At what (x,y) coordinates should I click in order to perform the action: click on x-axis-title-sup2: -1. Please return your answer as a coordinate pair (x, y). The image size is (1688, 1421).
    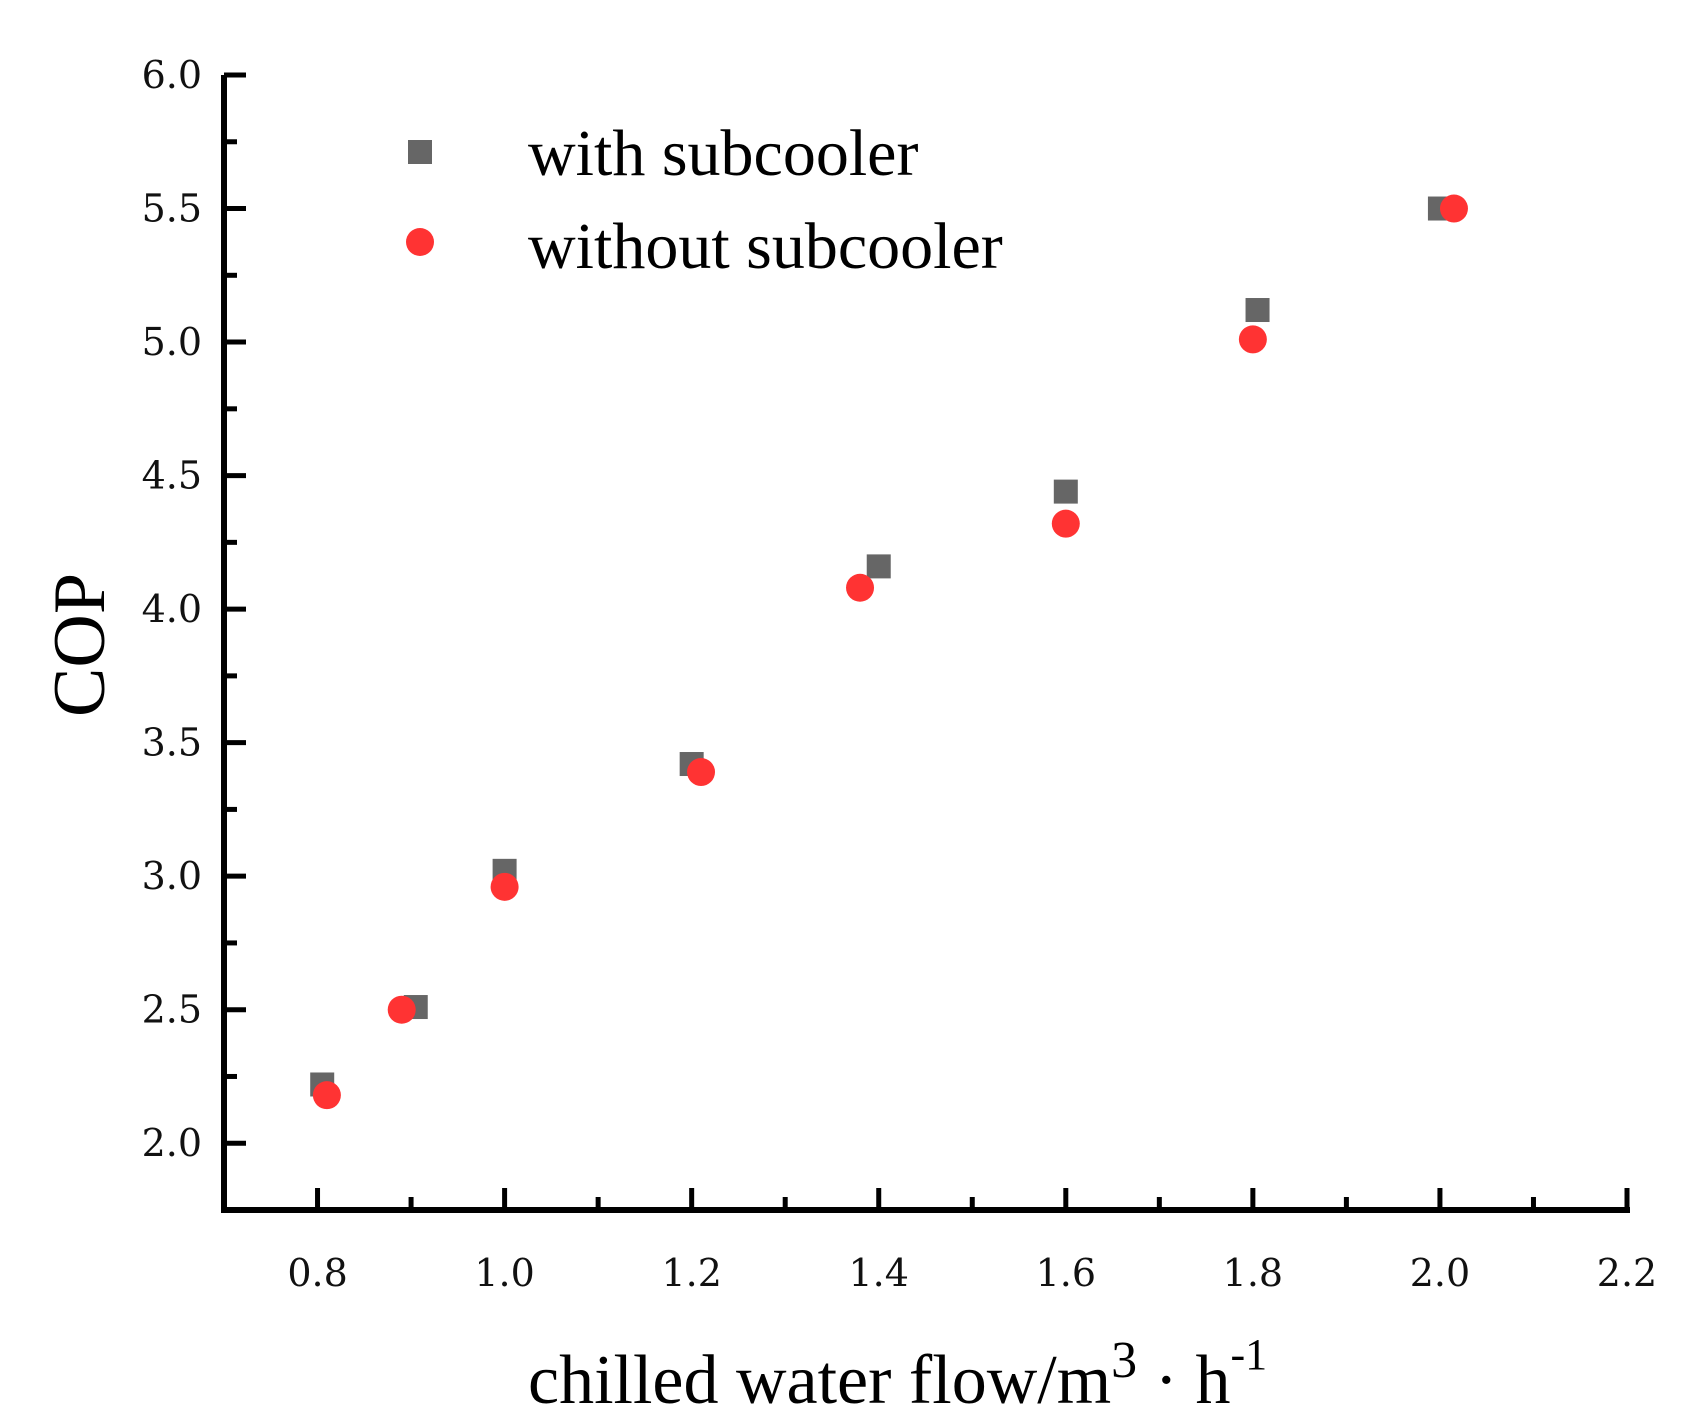
    Looking at the image, I should click on (1248, 1354).